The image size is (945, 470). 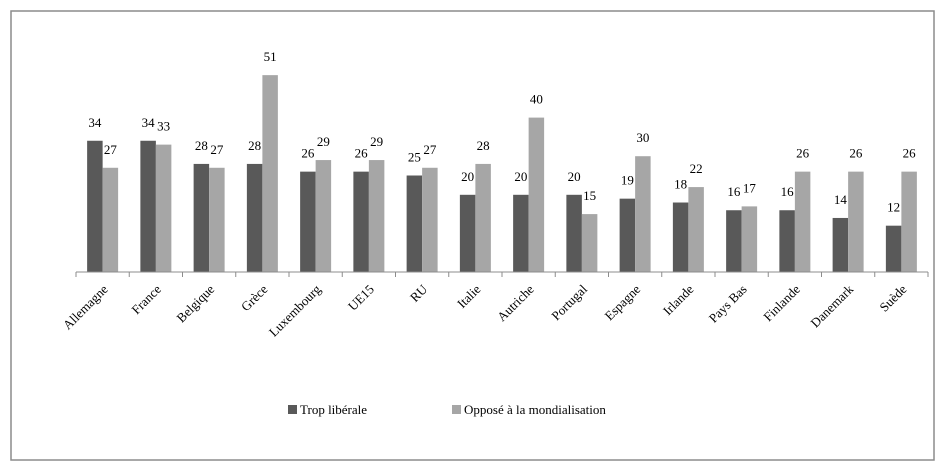 What do you see at coordinates (535, 409) in the screenshot?
I see `legend-label: Opposé à la mondialisation` at bounding box center [535, 409].